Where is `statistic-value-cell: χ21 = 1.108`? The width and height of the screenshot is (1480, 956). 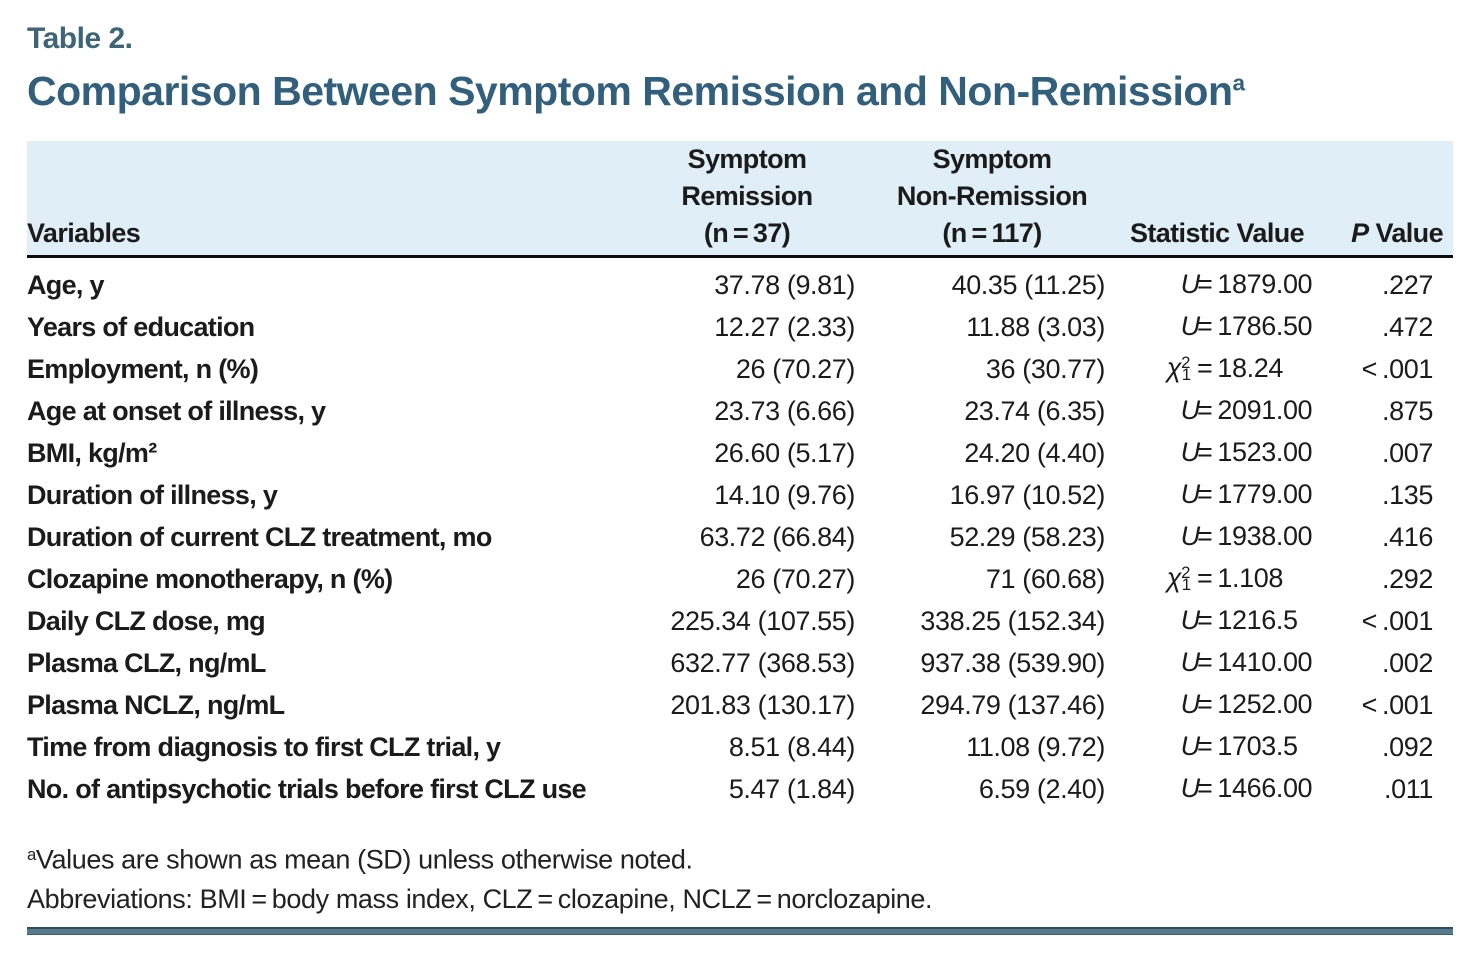 statistic-value-cell: χ21 = 1.108 is located at coordinates (1217, 579).